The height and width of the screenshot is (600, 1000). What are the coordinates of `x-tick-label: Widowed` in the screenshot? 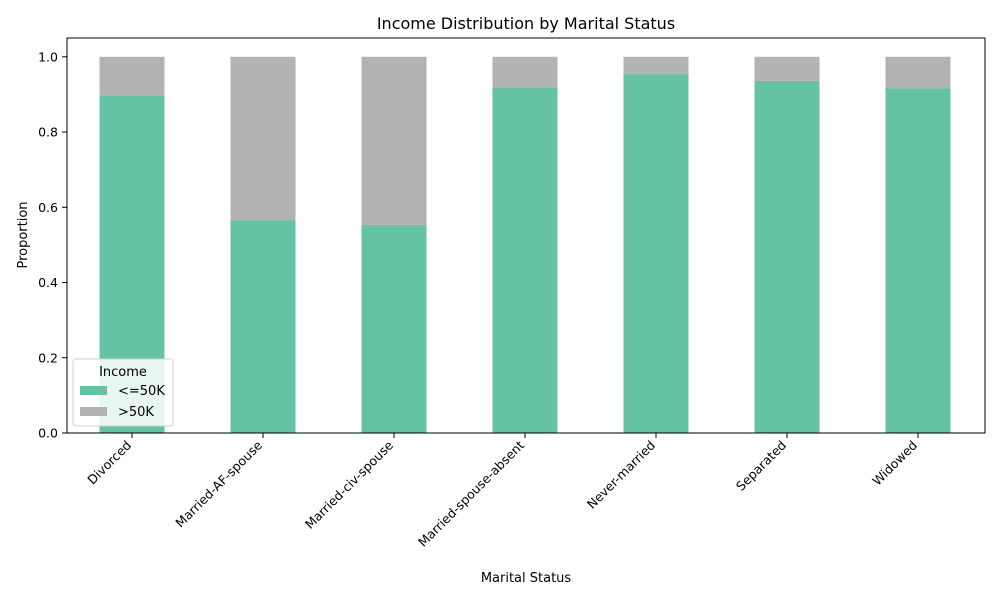 It's located at (894, 463).